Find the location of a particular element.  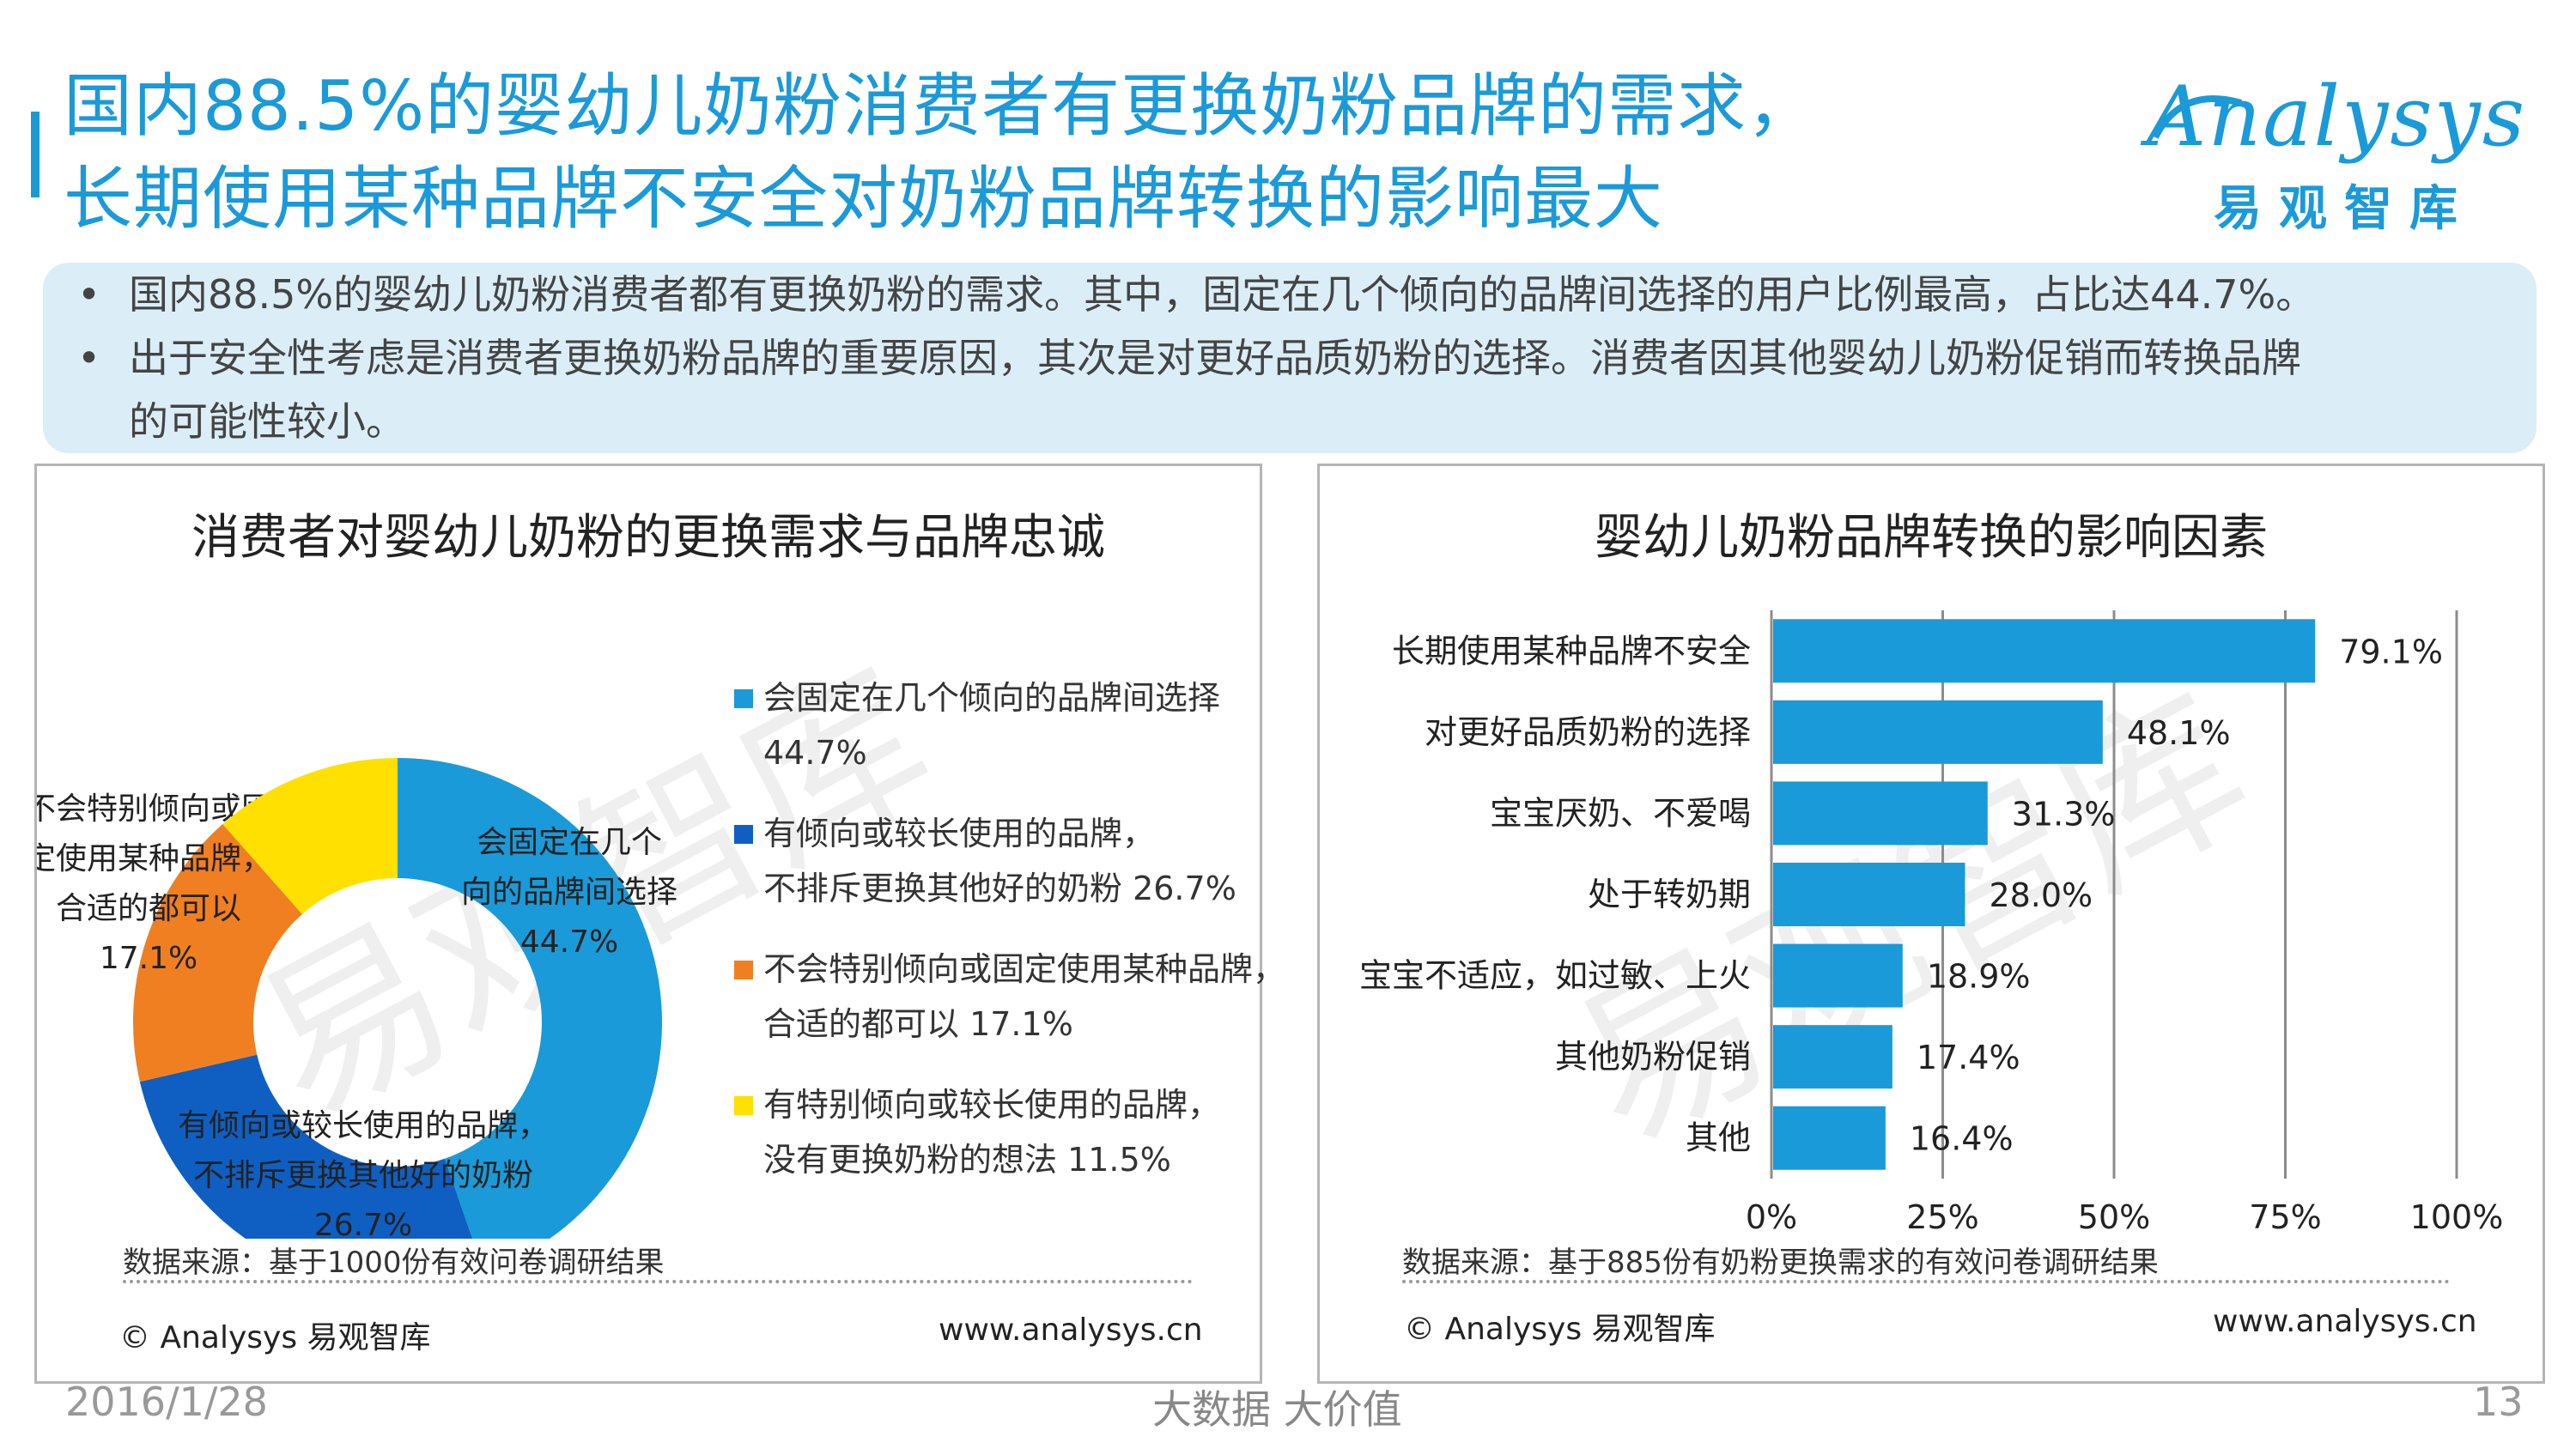

donut-slice-label: 会固定在几个 is located at coordinates (569, 842).